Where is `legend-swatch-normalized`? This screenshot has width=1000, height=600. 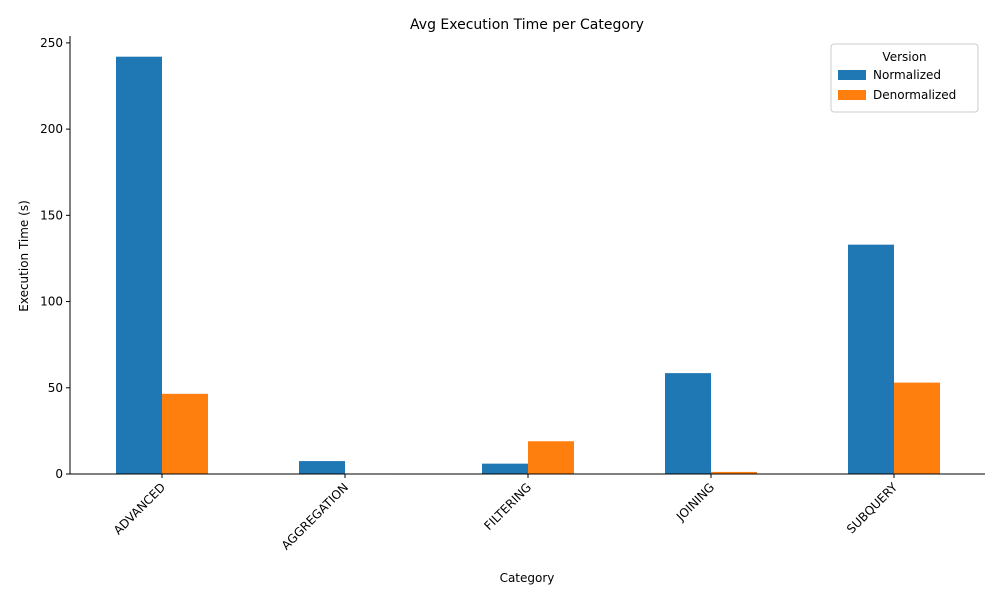 legend-swatch-normalized is located at coordinates (852, 75).